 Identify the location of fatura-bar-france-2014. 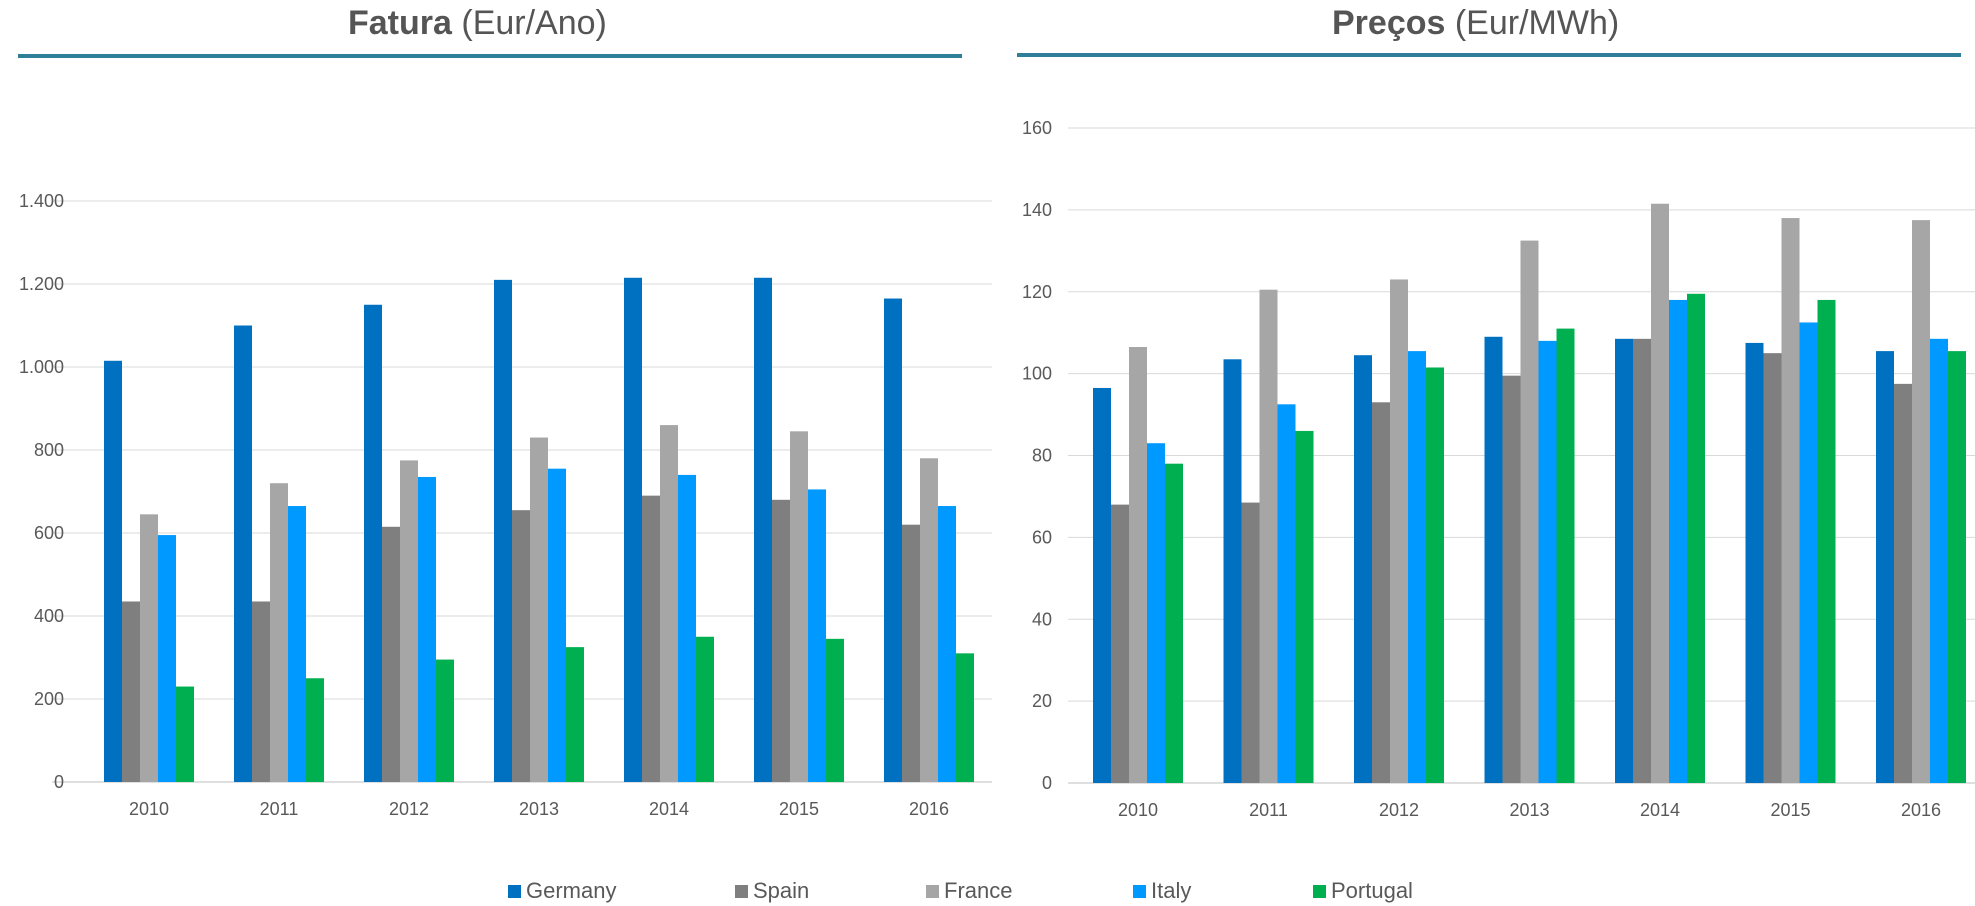
(669, 603).